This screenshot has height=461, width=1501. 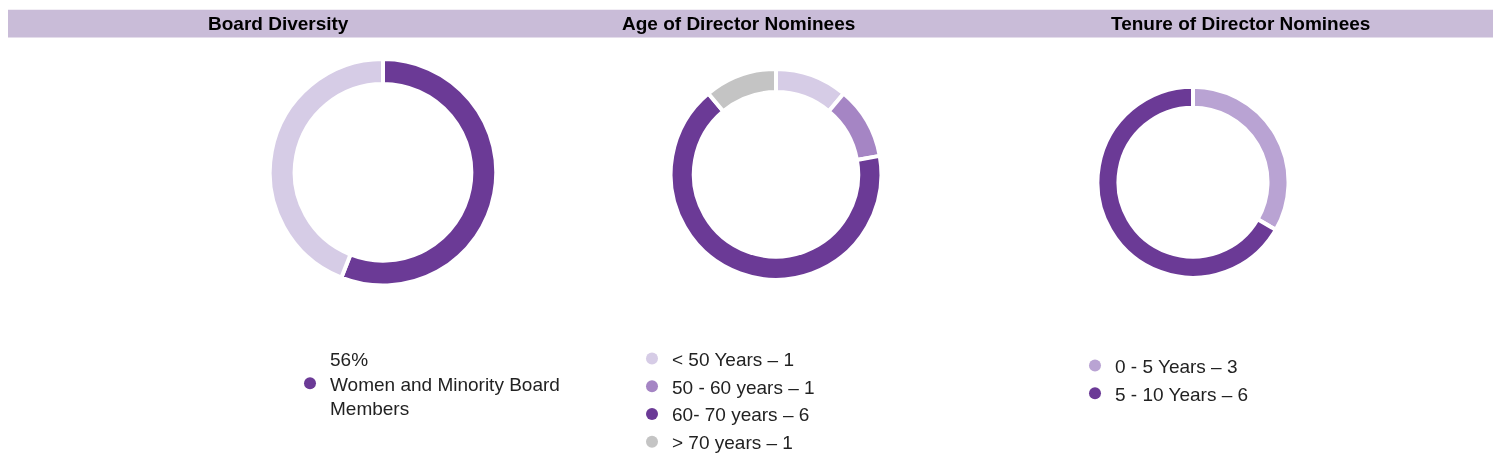 What do you see at coordinates (1176, 366) in the screenshot?
I see `legend-label: 0 - 5 Years – 3` at bounding box center [1176, 366].